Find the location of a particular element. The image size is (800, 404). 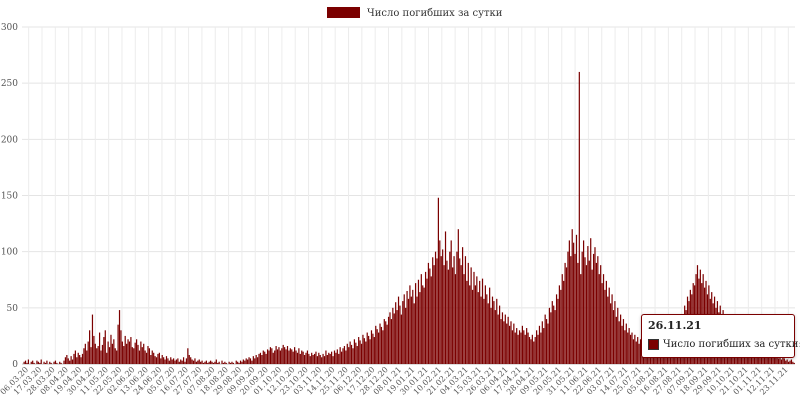

y-tick-label: 300 is located at coordinates (9, 28).